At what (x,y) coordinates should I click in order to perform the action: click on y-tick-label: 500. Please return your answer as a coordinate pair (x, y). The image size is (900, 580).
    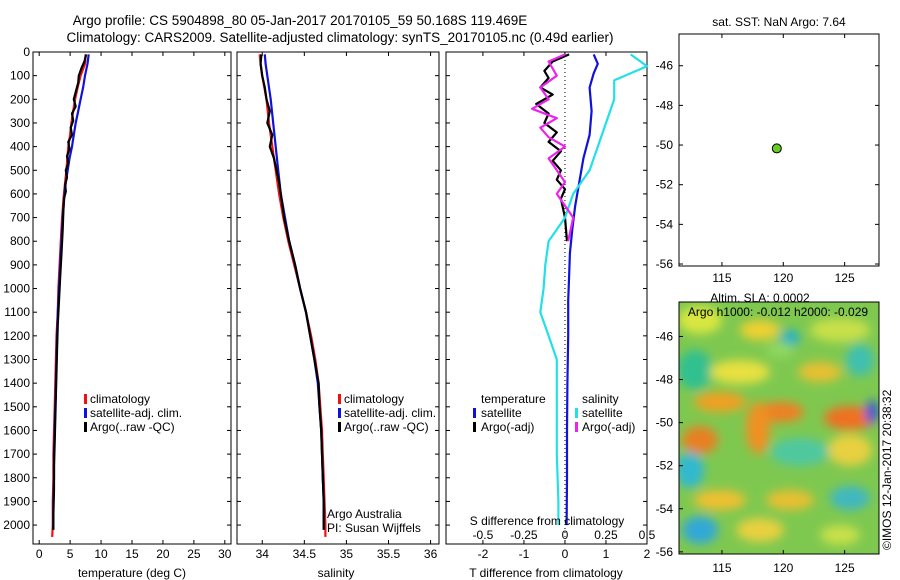
    Looking at the image, I should click on (20, 170).